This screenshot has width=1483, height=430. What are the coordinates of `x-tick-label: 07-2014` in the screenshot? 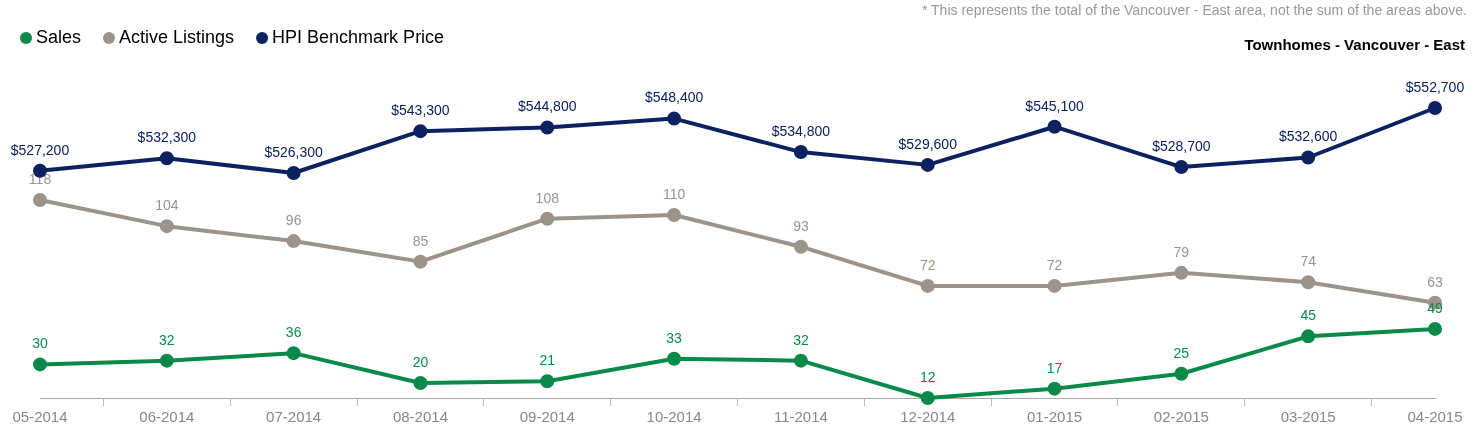 It's located at (294, 417).